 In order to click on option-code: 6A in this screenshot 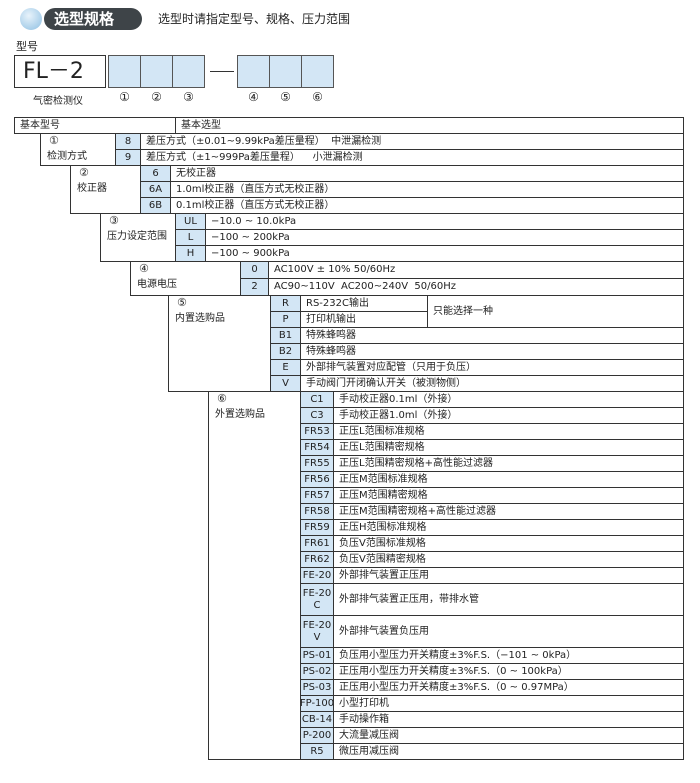, I will do `click(155, 189)`.